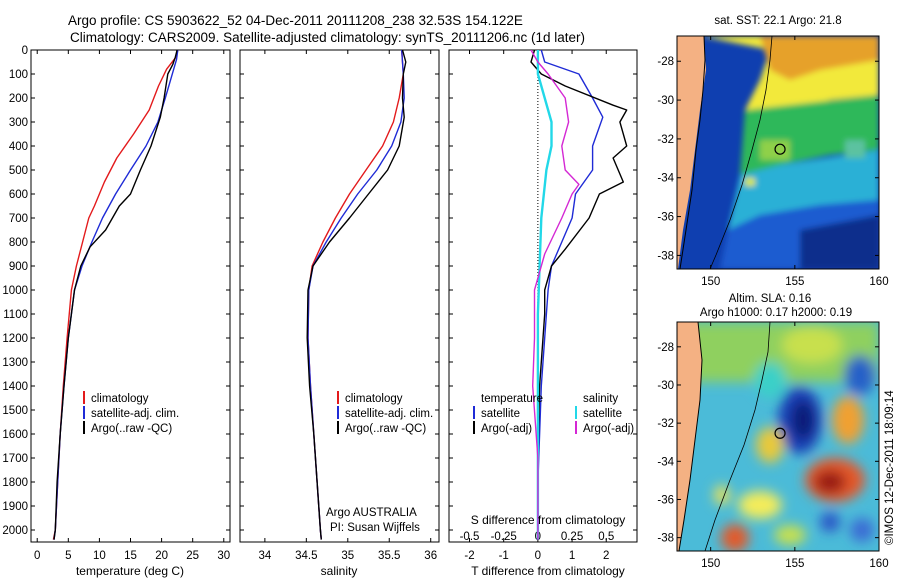 Image resolution: width=900 pixels, height=580 pixels. Describe the element at coordinates (500, 414) in the screenshot. I see `legend-t-satellite-label: satellite` at that location.